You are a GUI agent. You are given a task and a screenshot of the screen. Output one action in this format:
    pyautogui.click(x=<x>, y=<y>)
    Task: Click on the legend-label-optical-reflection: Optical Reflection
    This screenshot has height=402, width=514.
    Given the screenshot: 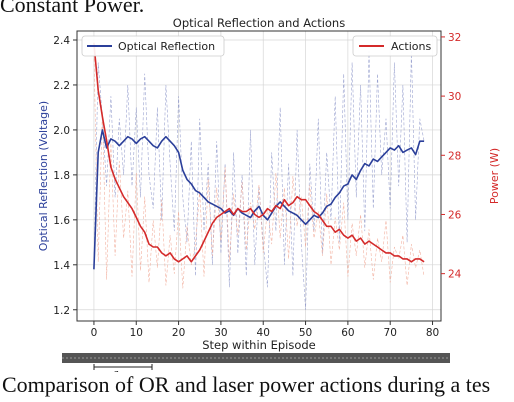 What is the action you would take?
    pyautogui.click(x=166, y=46)
    